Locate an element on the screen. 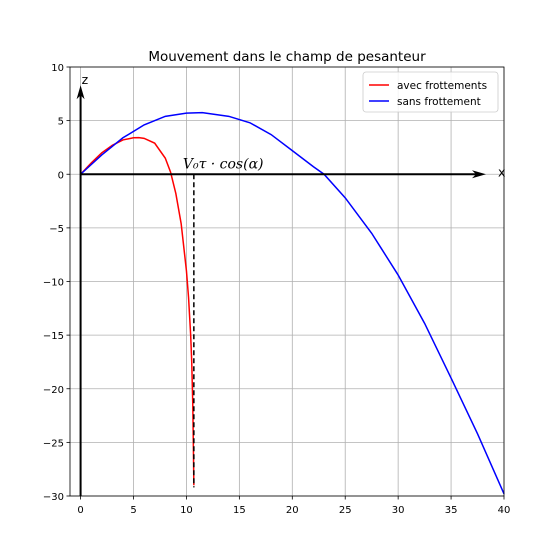  x-tick-label: 25 is located at coordinates (345, 510).